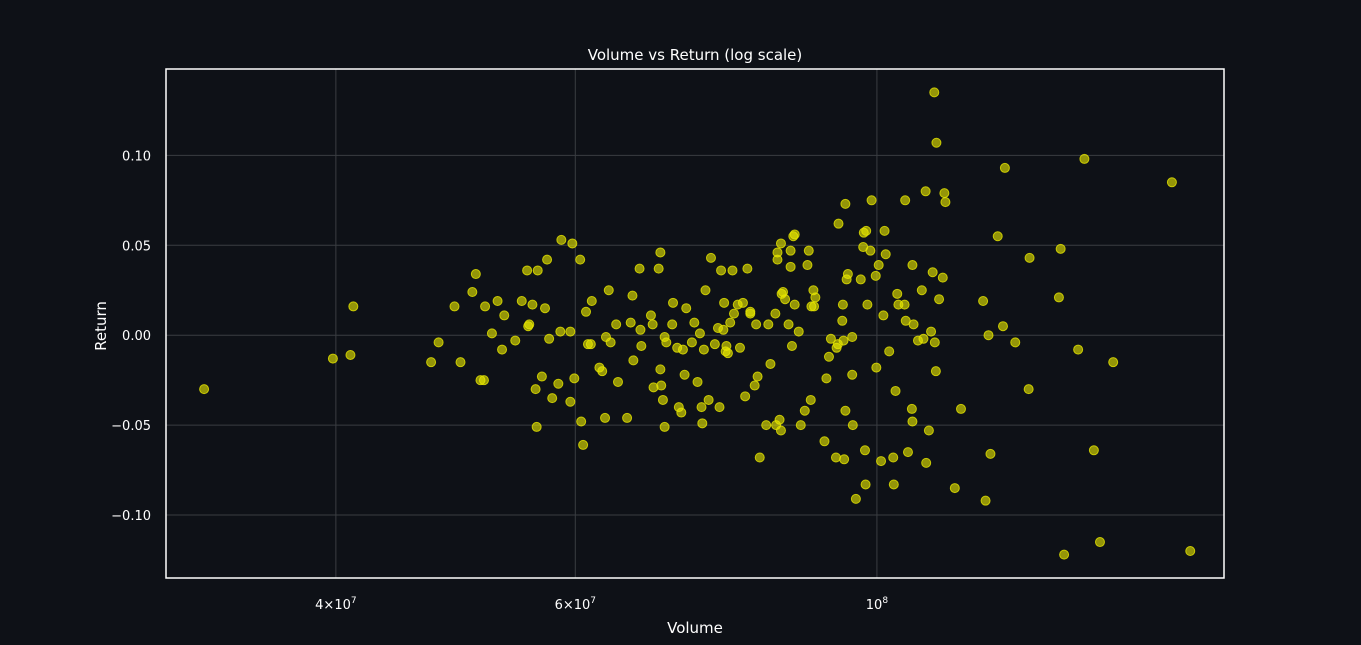  I want to click on x-tick-times: ×10, so click(336, 605).